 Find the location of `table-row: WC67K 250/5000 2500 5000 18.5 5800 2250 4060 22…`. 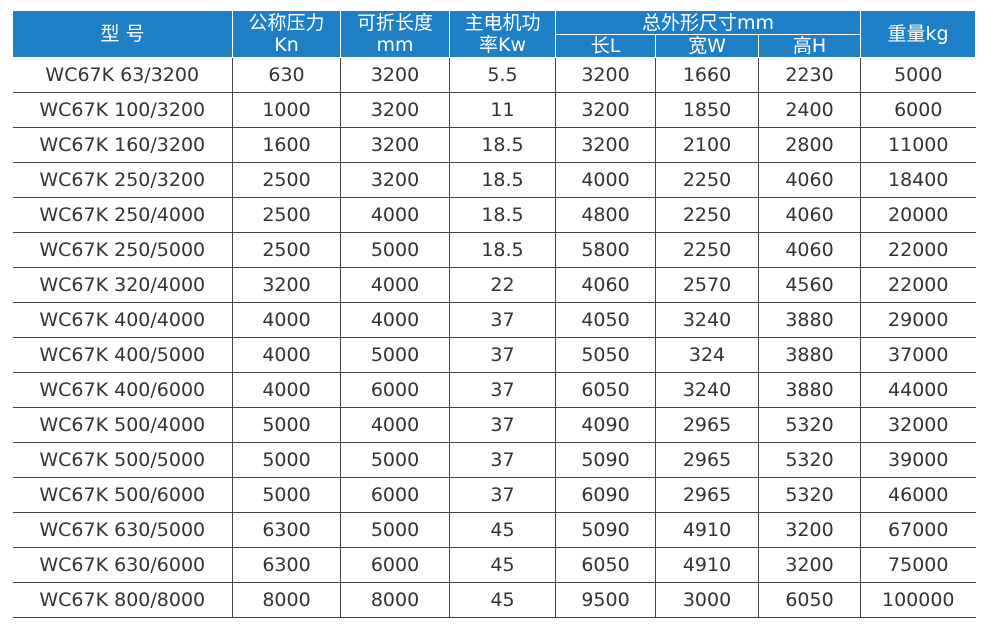

table-row: WC67K 250/5000 2500 5000 18.5 5800 2250 4060 22… is located at coordinates (494, 250).